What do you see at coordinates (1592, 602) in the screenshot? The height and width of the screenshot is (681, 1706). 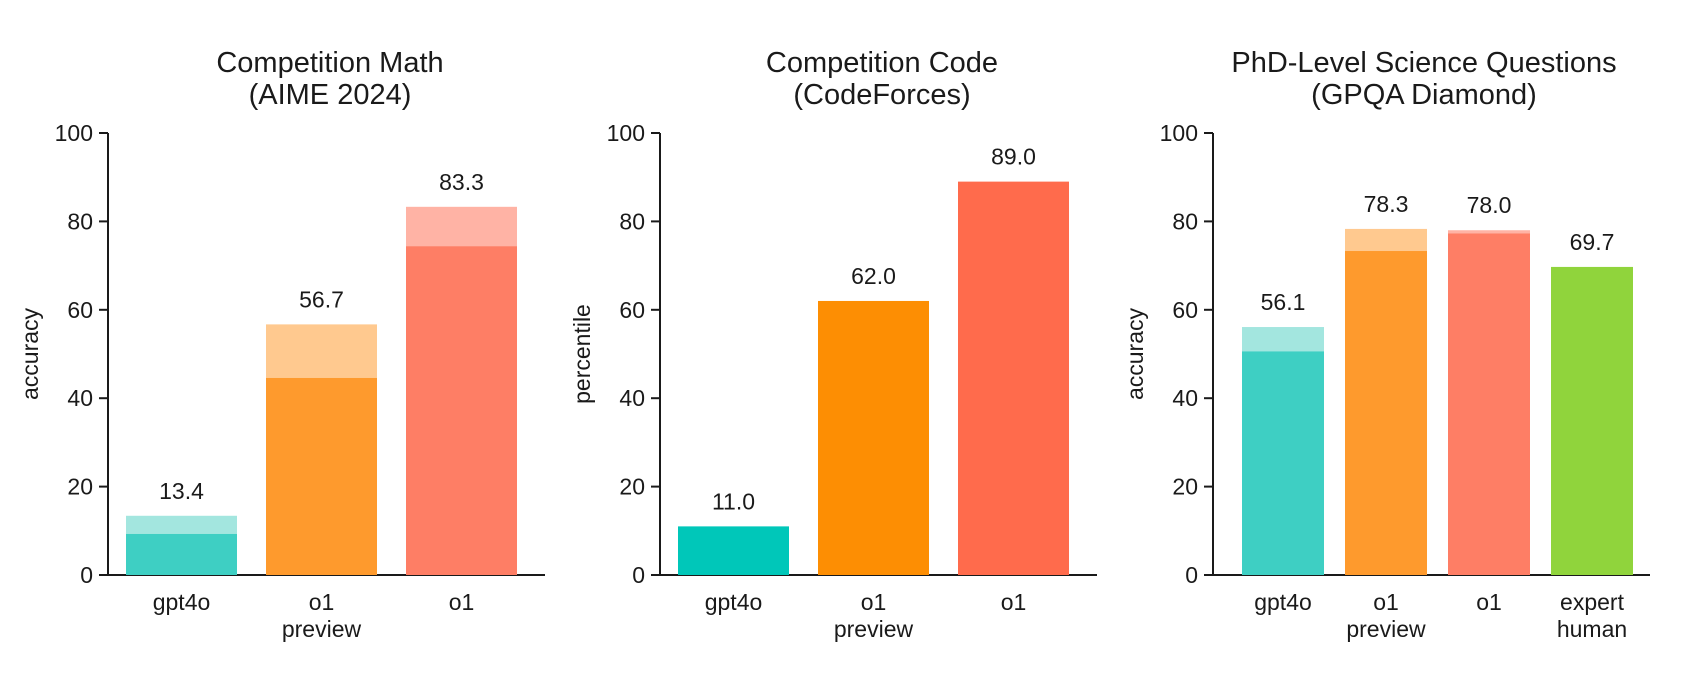 I see `x-tick-label: expert` at bounding box center [1592, 602].